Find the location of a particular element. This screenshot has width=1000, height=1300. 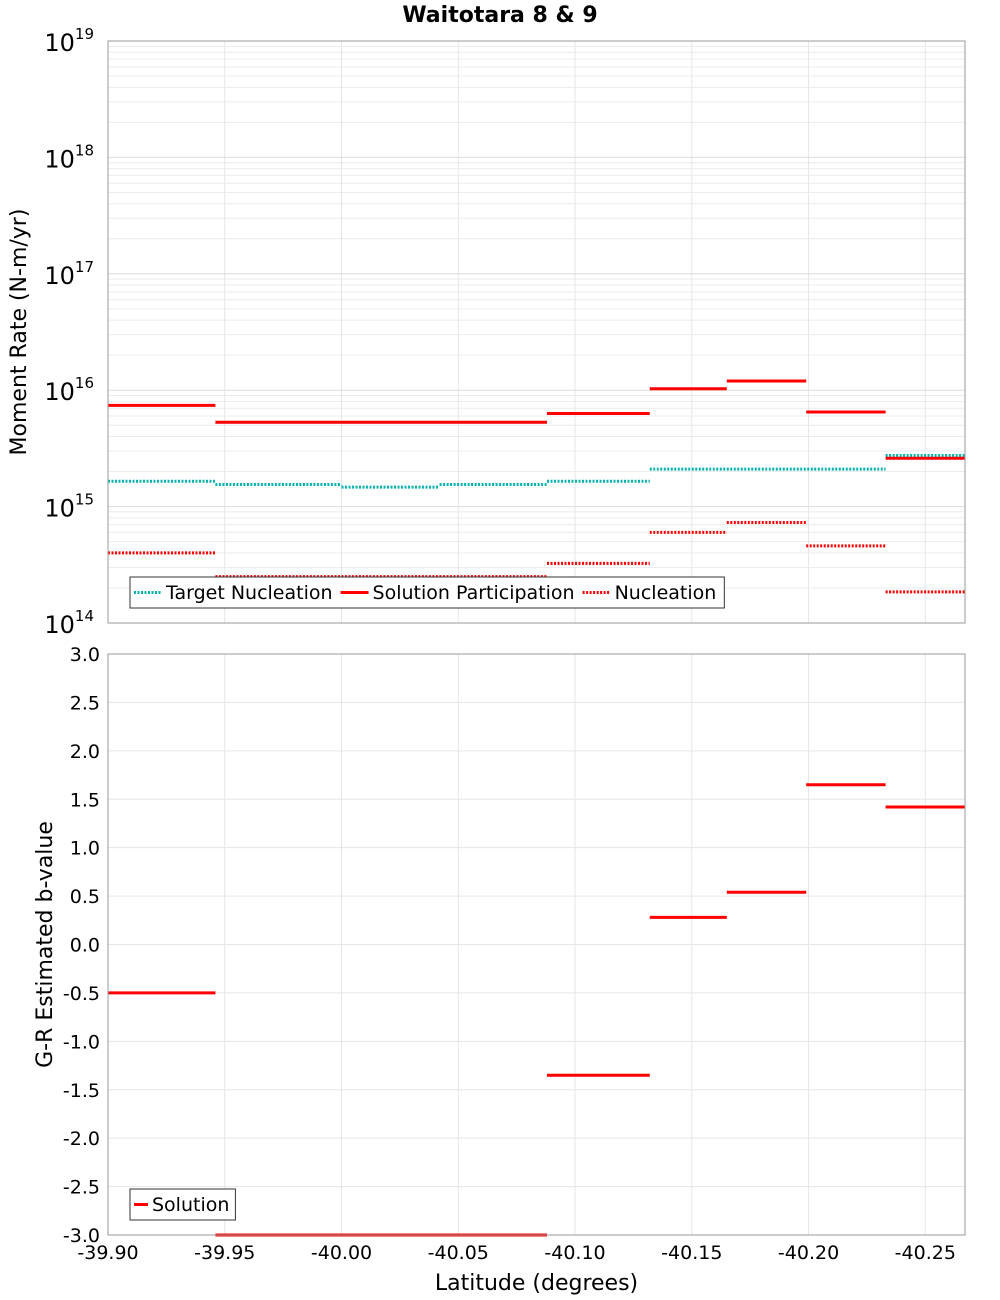

top-y-tick-label: 1017 is located at coordinates (69, 274).